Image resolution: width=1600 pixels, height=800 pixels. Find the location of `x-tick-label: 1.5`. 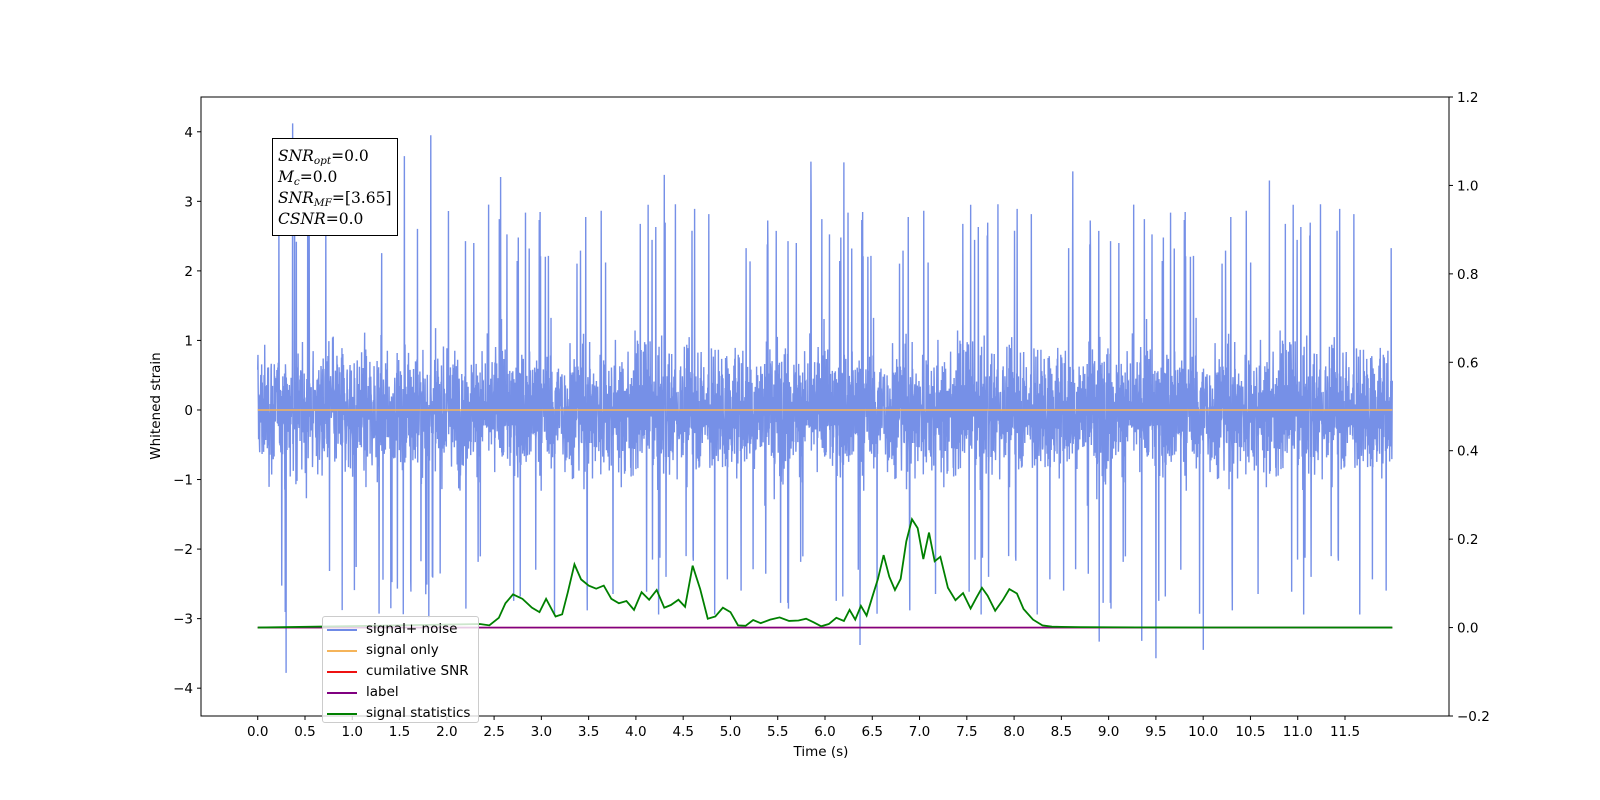

x-tick-label: 1.5 is located at coordinates (399, 732).